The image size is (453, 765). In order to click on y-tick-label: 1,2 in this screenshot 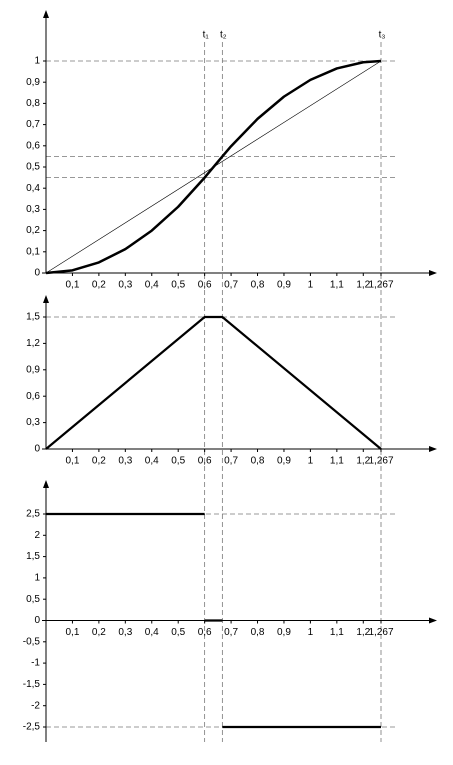, I will do `click(33, 343)`.